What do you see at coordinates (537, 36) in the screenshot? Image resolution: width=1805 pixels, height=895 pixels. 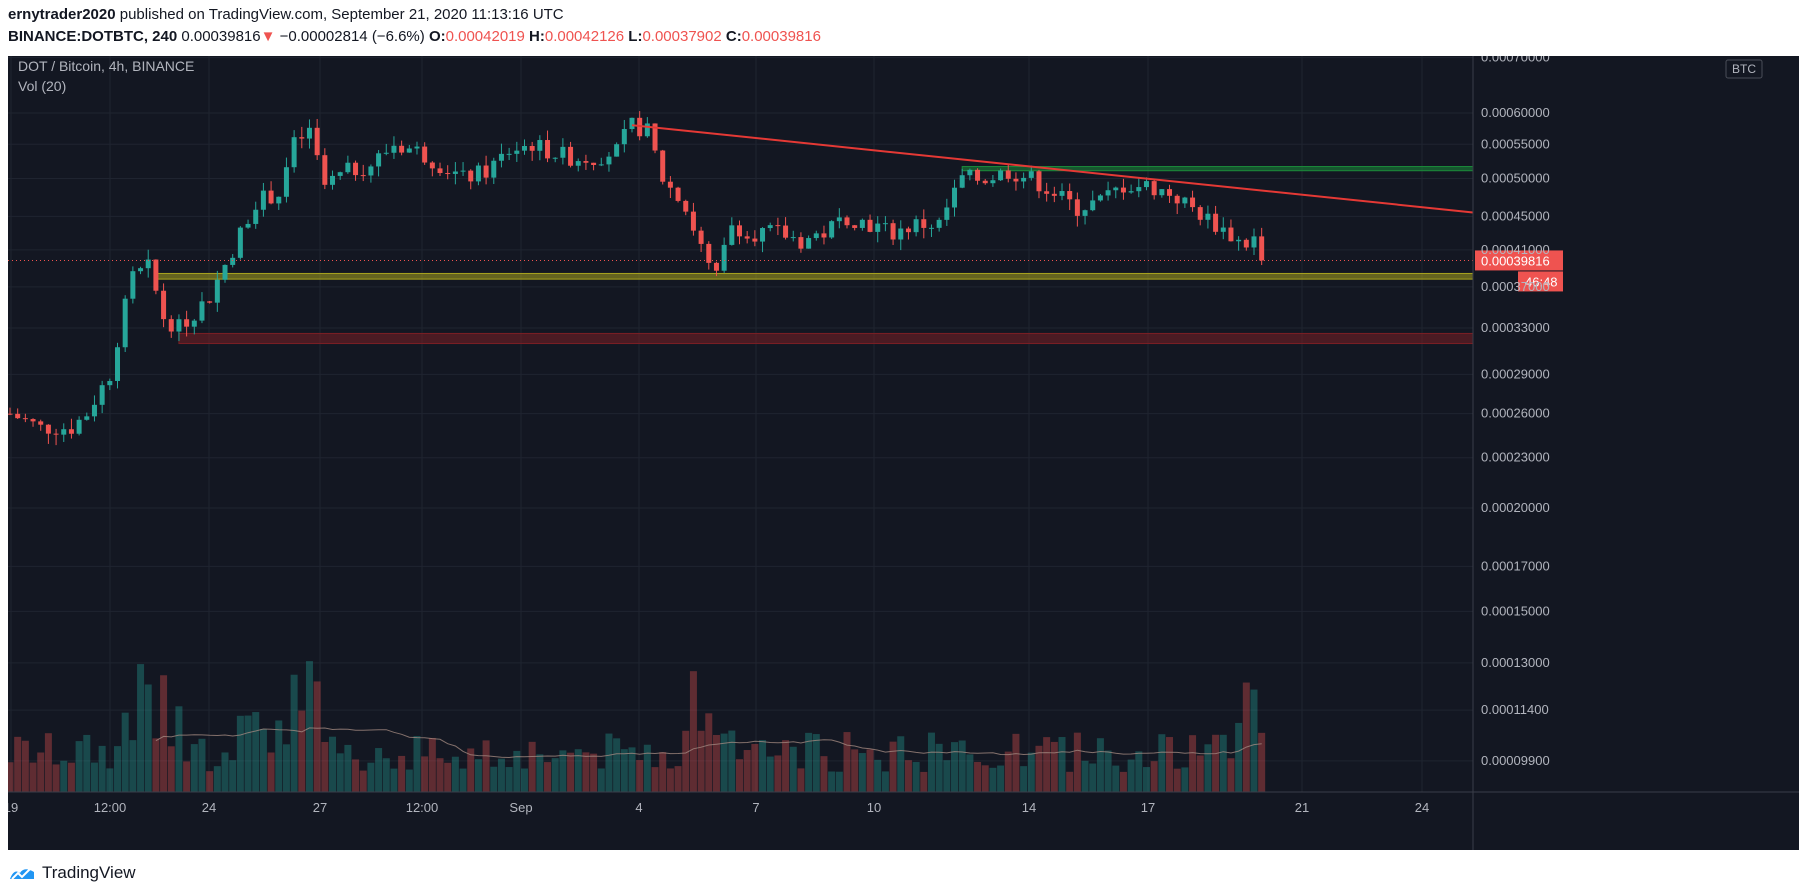 I see `high-label: H:` at bounding box center [537, 36].